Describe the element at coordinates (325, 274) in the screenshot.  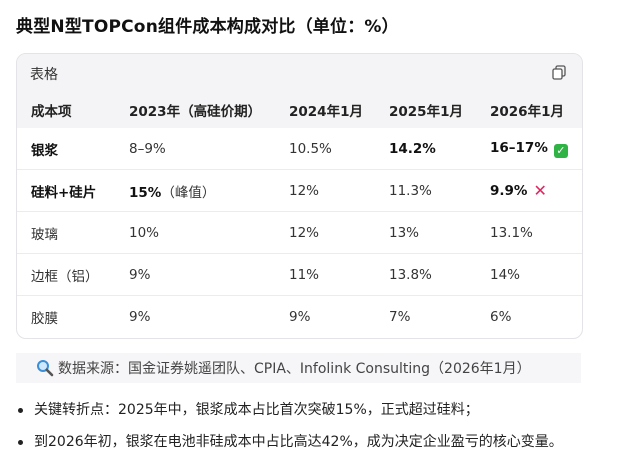
I see `row-cell-2024: 11%` at that location.